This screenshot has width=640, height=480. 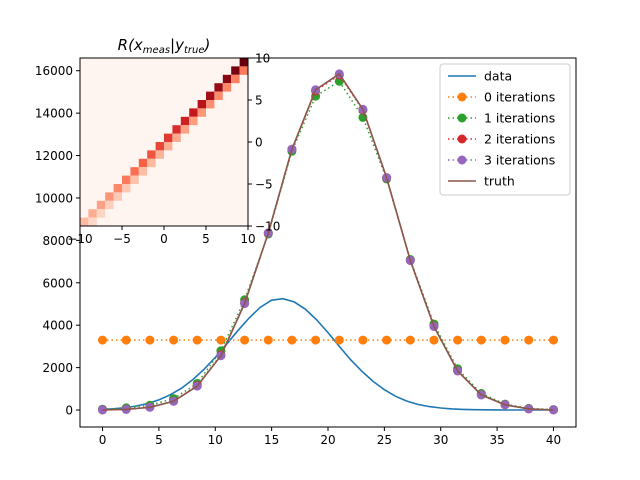 I want to click on inset-x-tick-label: −5, so click(x=122, y=239).